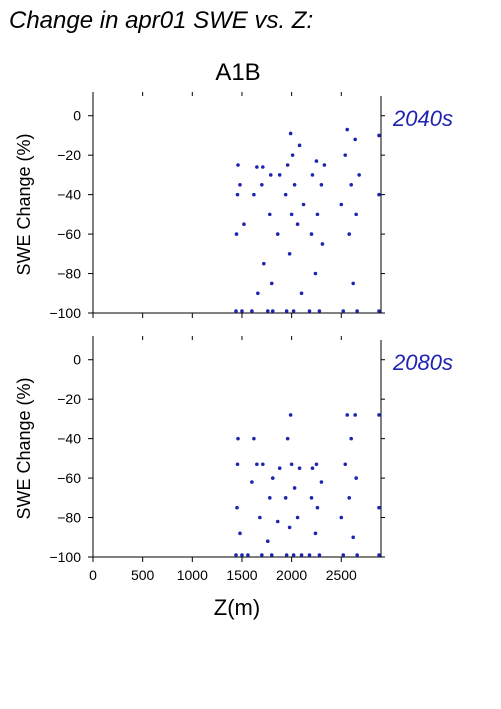 The image size is (501, 709). I want to click on y-axis-label: SWE Change (%), so click(24, 448).